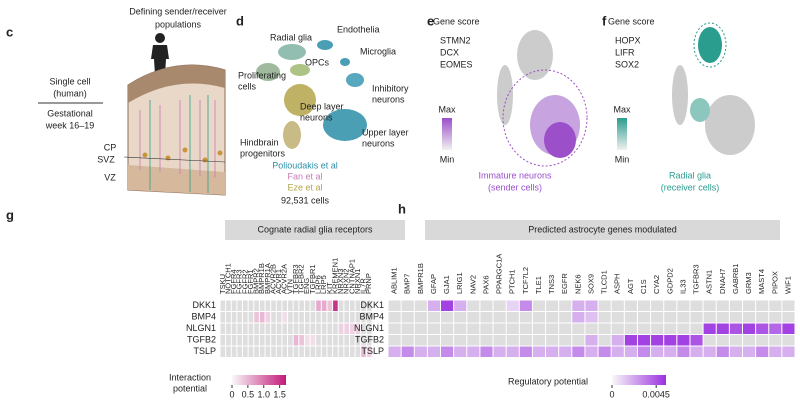 This screenshot has height=419, width=800. Describe the element at coordinates (748, 283) in the screenshot. I see `column-label: GRM3` at that location.